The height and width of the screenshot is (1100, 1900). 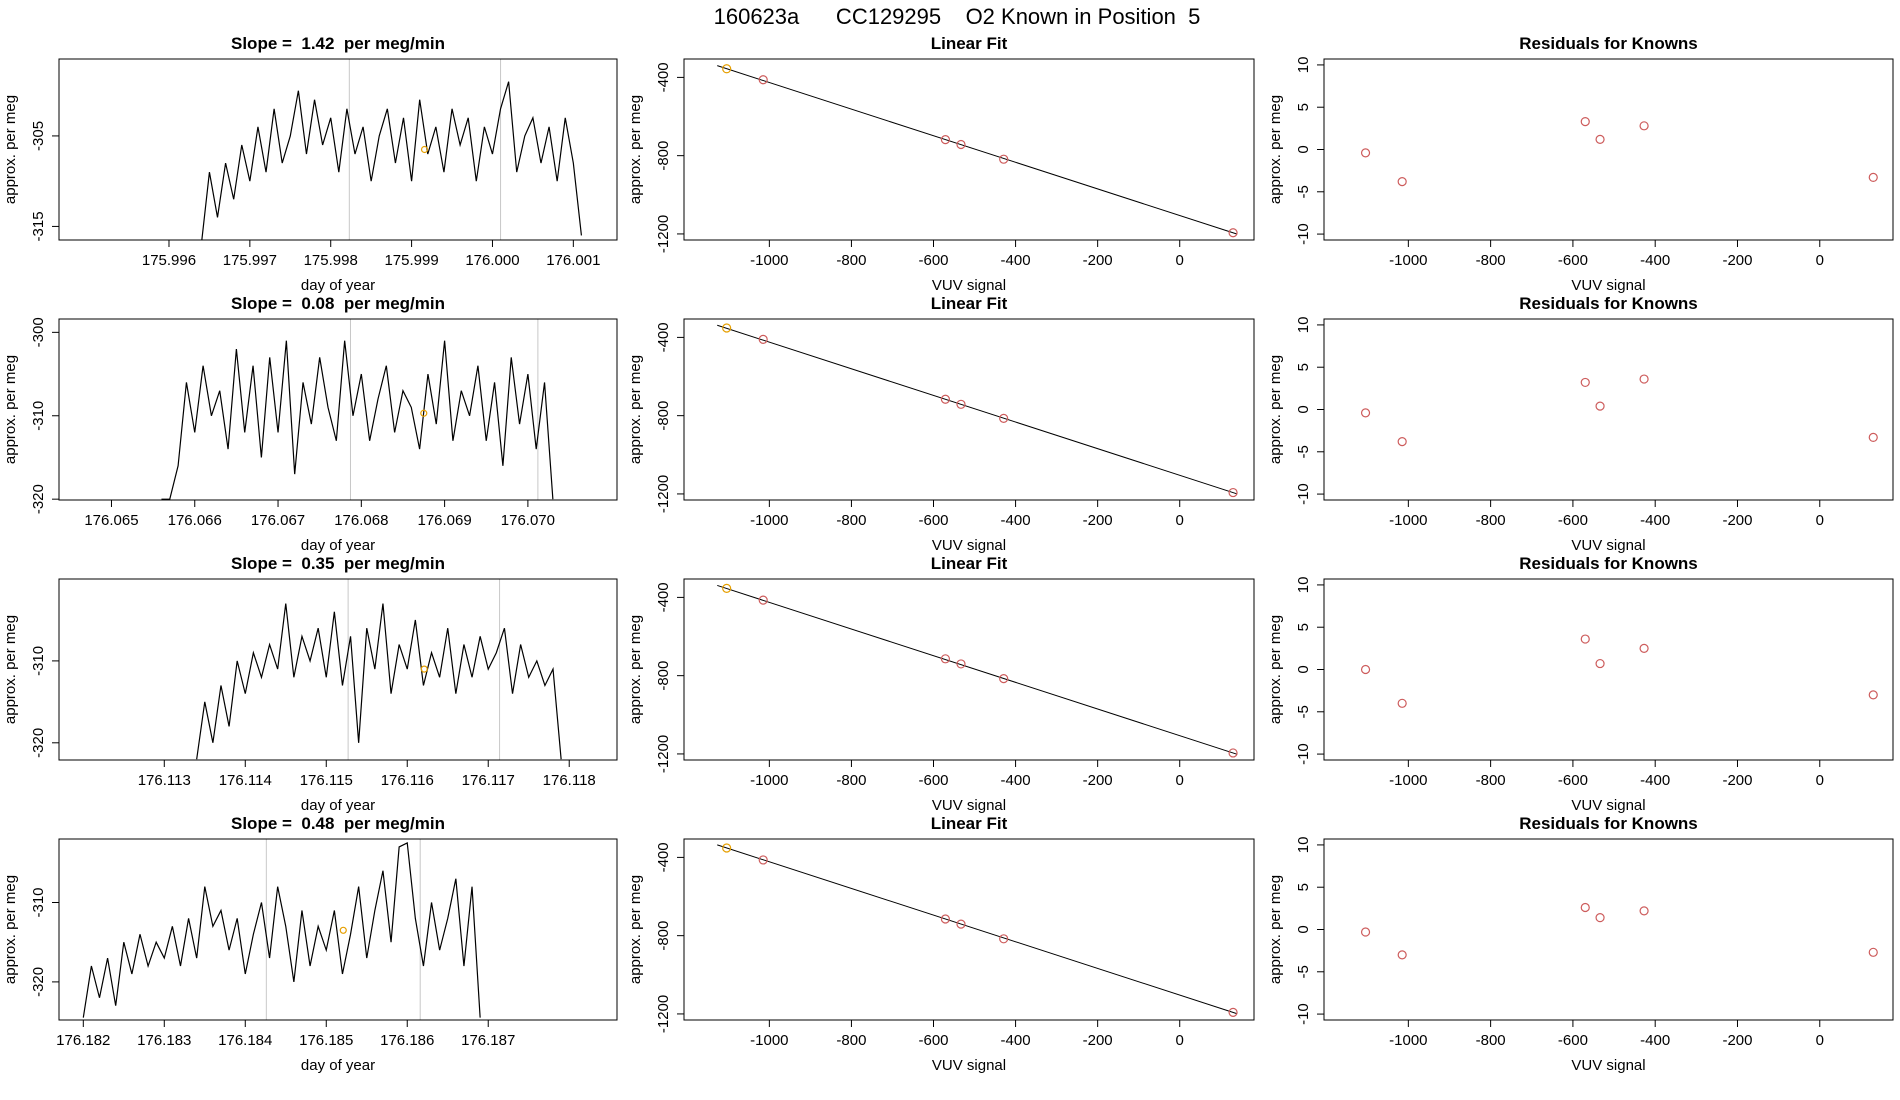 I want to click on x-tick-label: 176.069, so click(x=444, y=520).